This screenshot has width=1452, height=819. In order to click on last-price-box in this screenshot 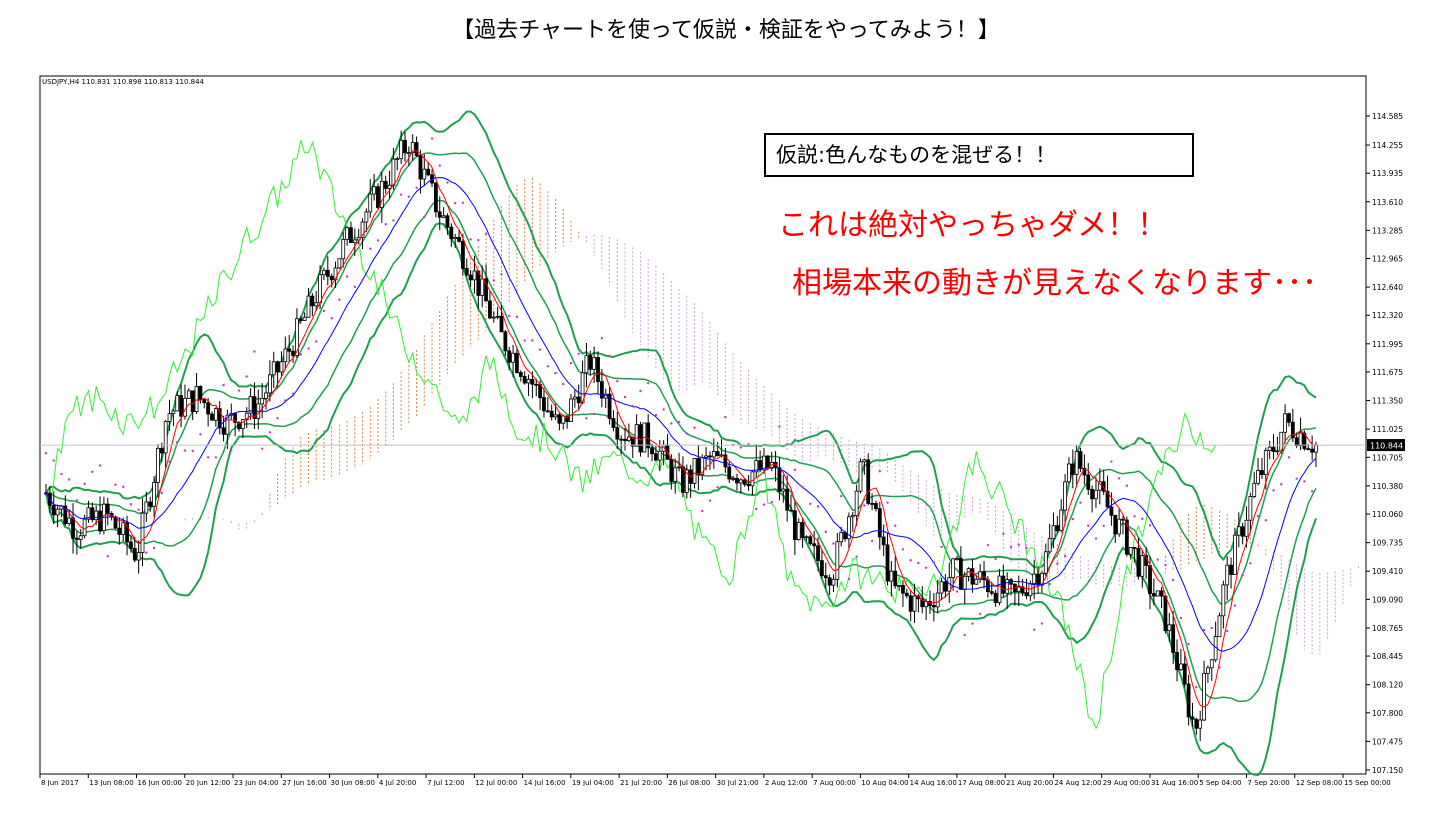, I will do `click(1386, 445)`.